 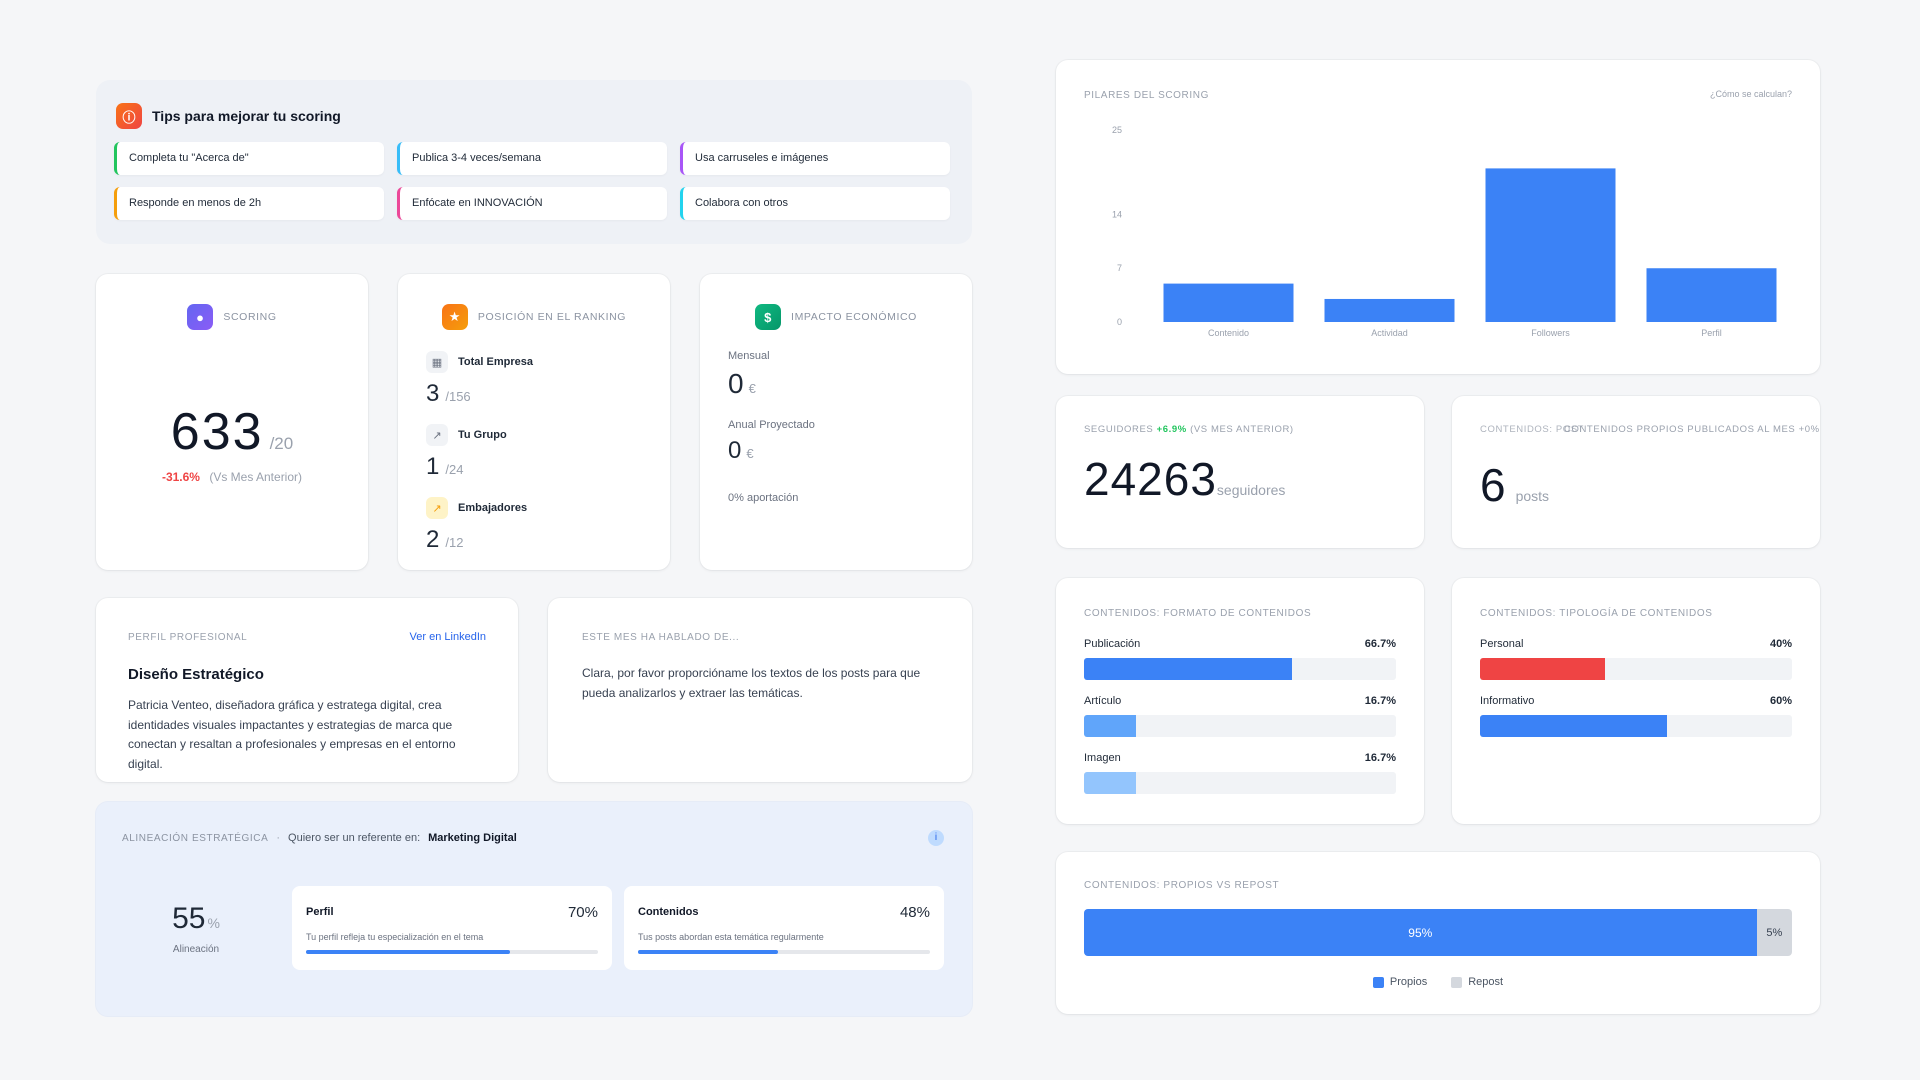 I want to click on tip-item: Publica 3-4 veces/semana, so click(x=532, y=158).